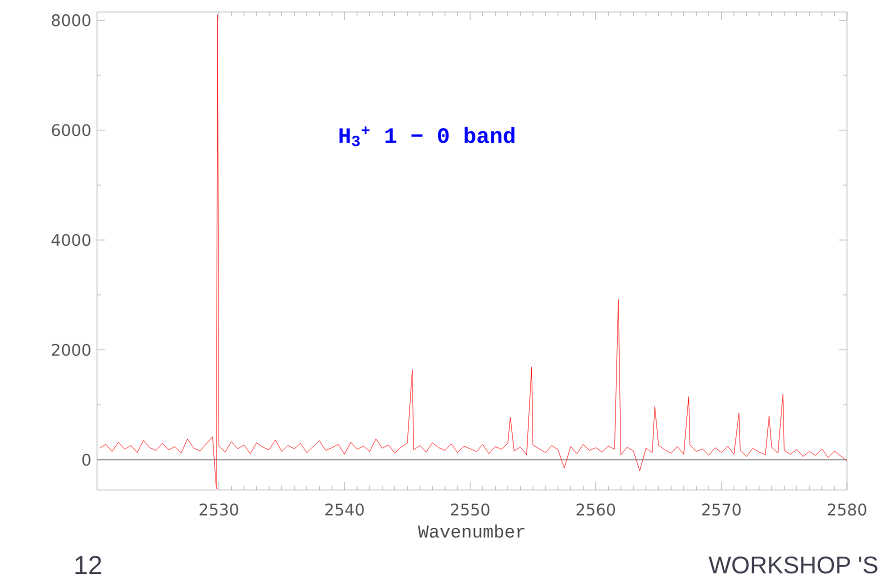 Image resolution: width=884 pixels, height=580 pixels. I want to click on x-tick-label: 2550, so click(470, 510).